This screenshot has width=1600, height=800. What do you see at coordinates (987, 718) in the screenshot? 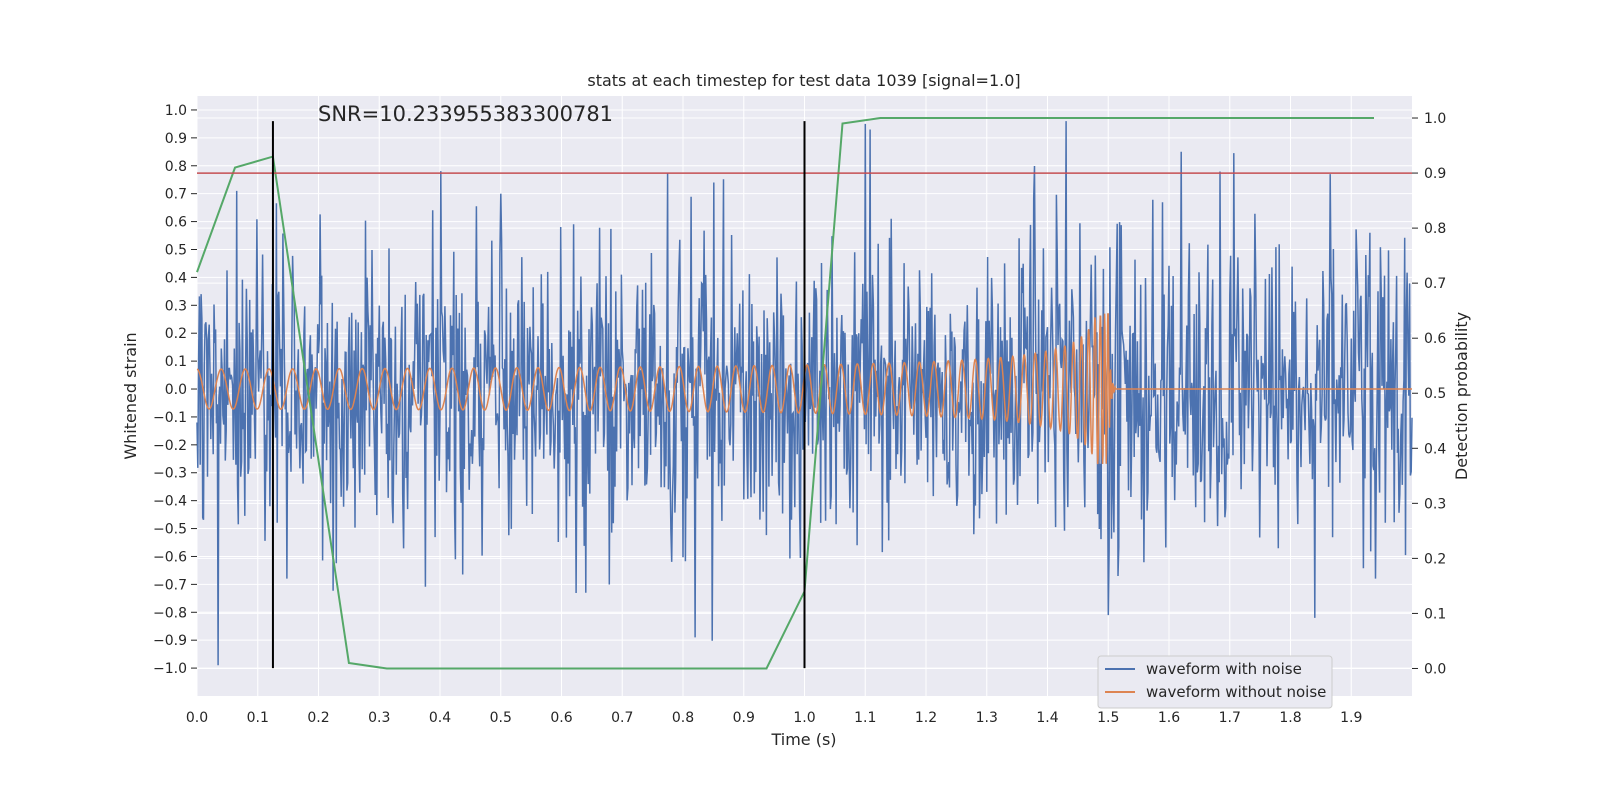
I see `x-tick-label: 1.3` at bounding box center [987, 718].